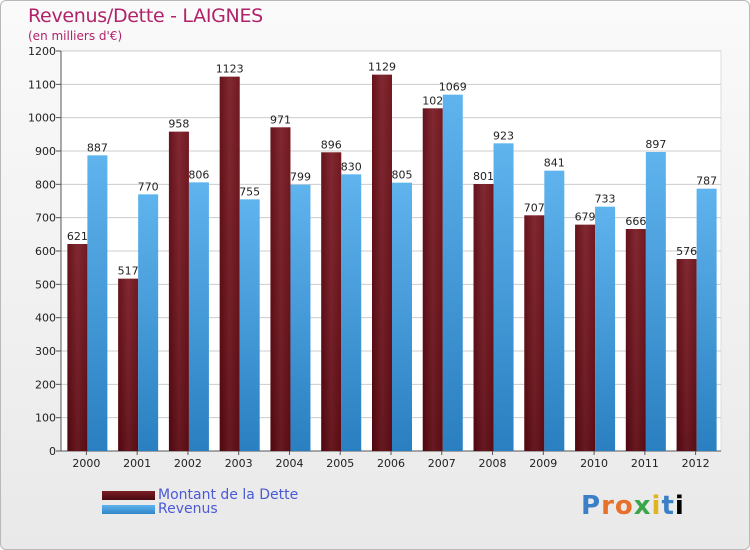 The height and width of the screenshot is (550, 750). I want to click on x-tick-label: 2011, so click(645, 463).